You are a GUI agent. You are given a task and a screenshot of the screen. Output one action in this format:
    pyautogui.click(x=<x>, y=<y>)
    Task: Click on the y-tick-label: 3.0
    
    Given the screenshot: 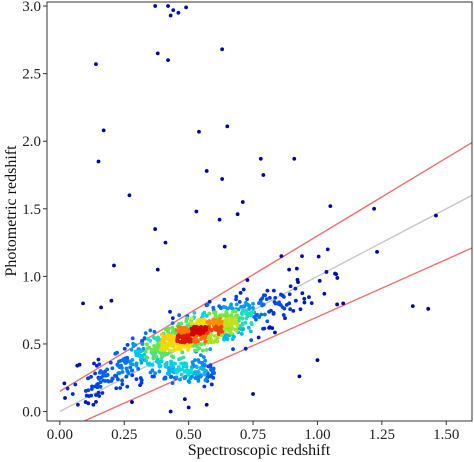 What is the action you would take?
    pyautogui.click(x=31, y=7)
    